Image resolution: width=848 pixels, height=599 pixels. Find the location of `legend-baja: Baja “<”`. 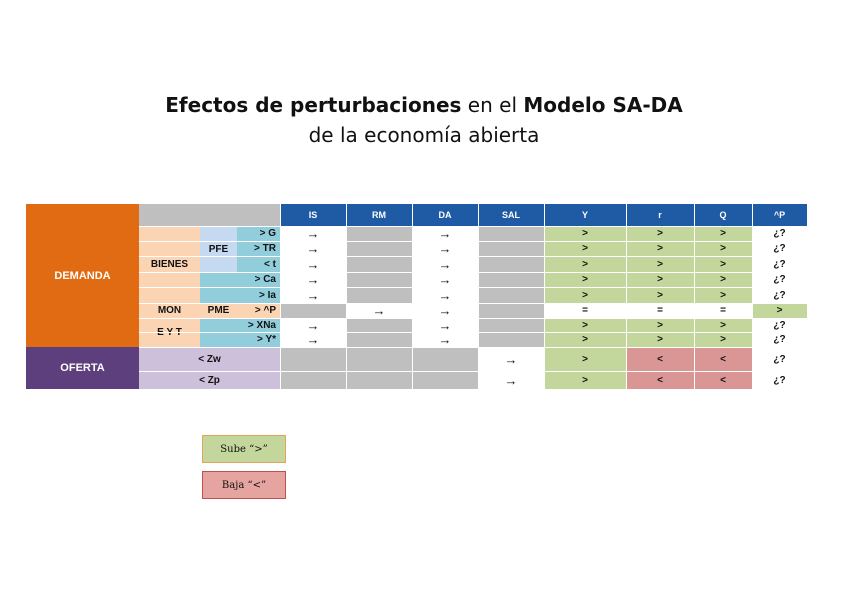

legend-baja: Baja “<” is located at coordinates (244, 485).